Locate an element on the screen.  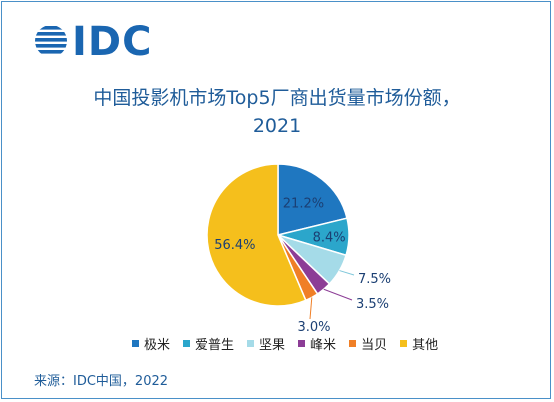
globe-icon is located at coordinates (51, 40).